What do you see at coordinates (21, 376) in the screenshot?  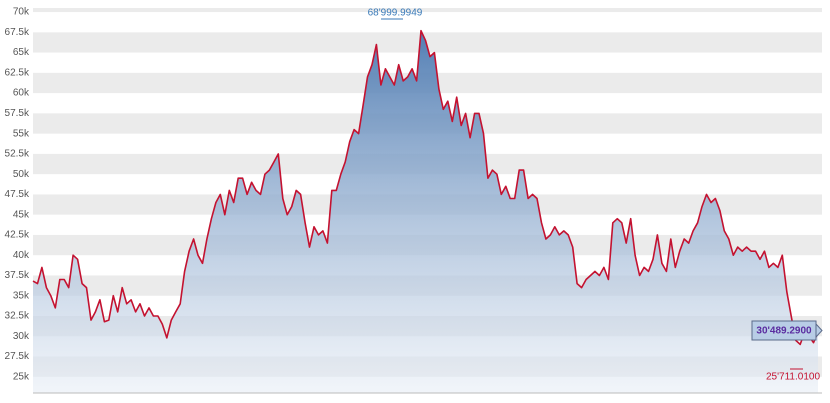 I see `y-tick-label: 25k` at bounding box center [21, 376].